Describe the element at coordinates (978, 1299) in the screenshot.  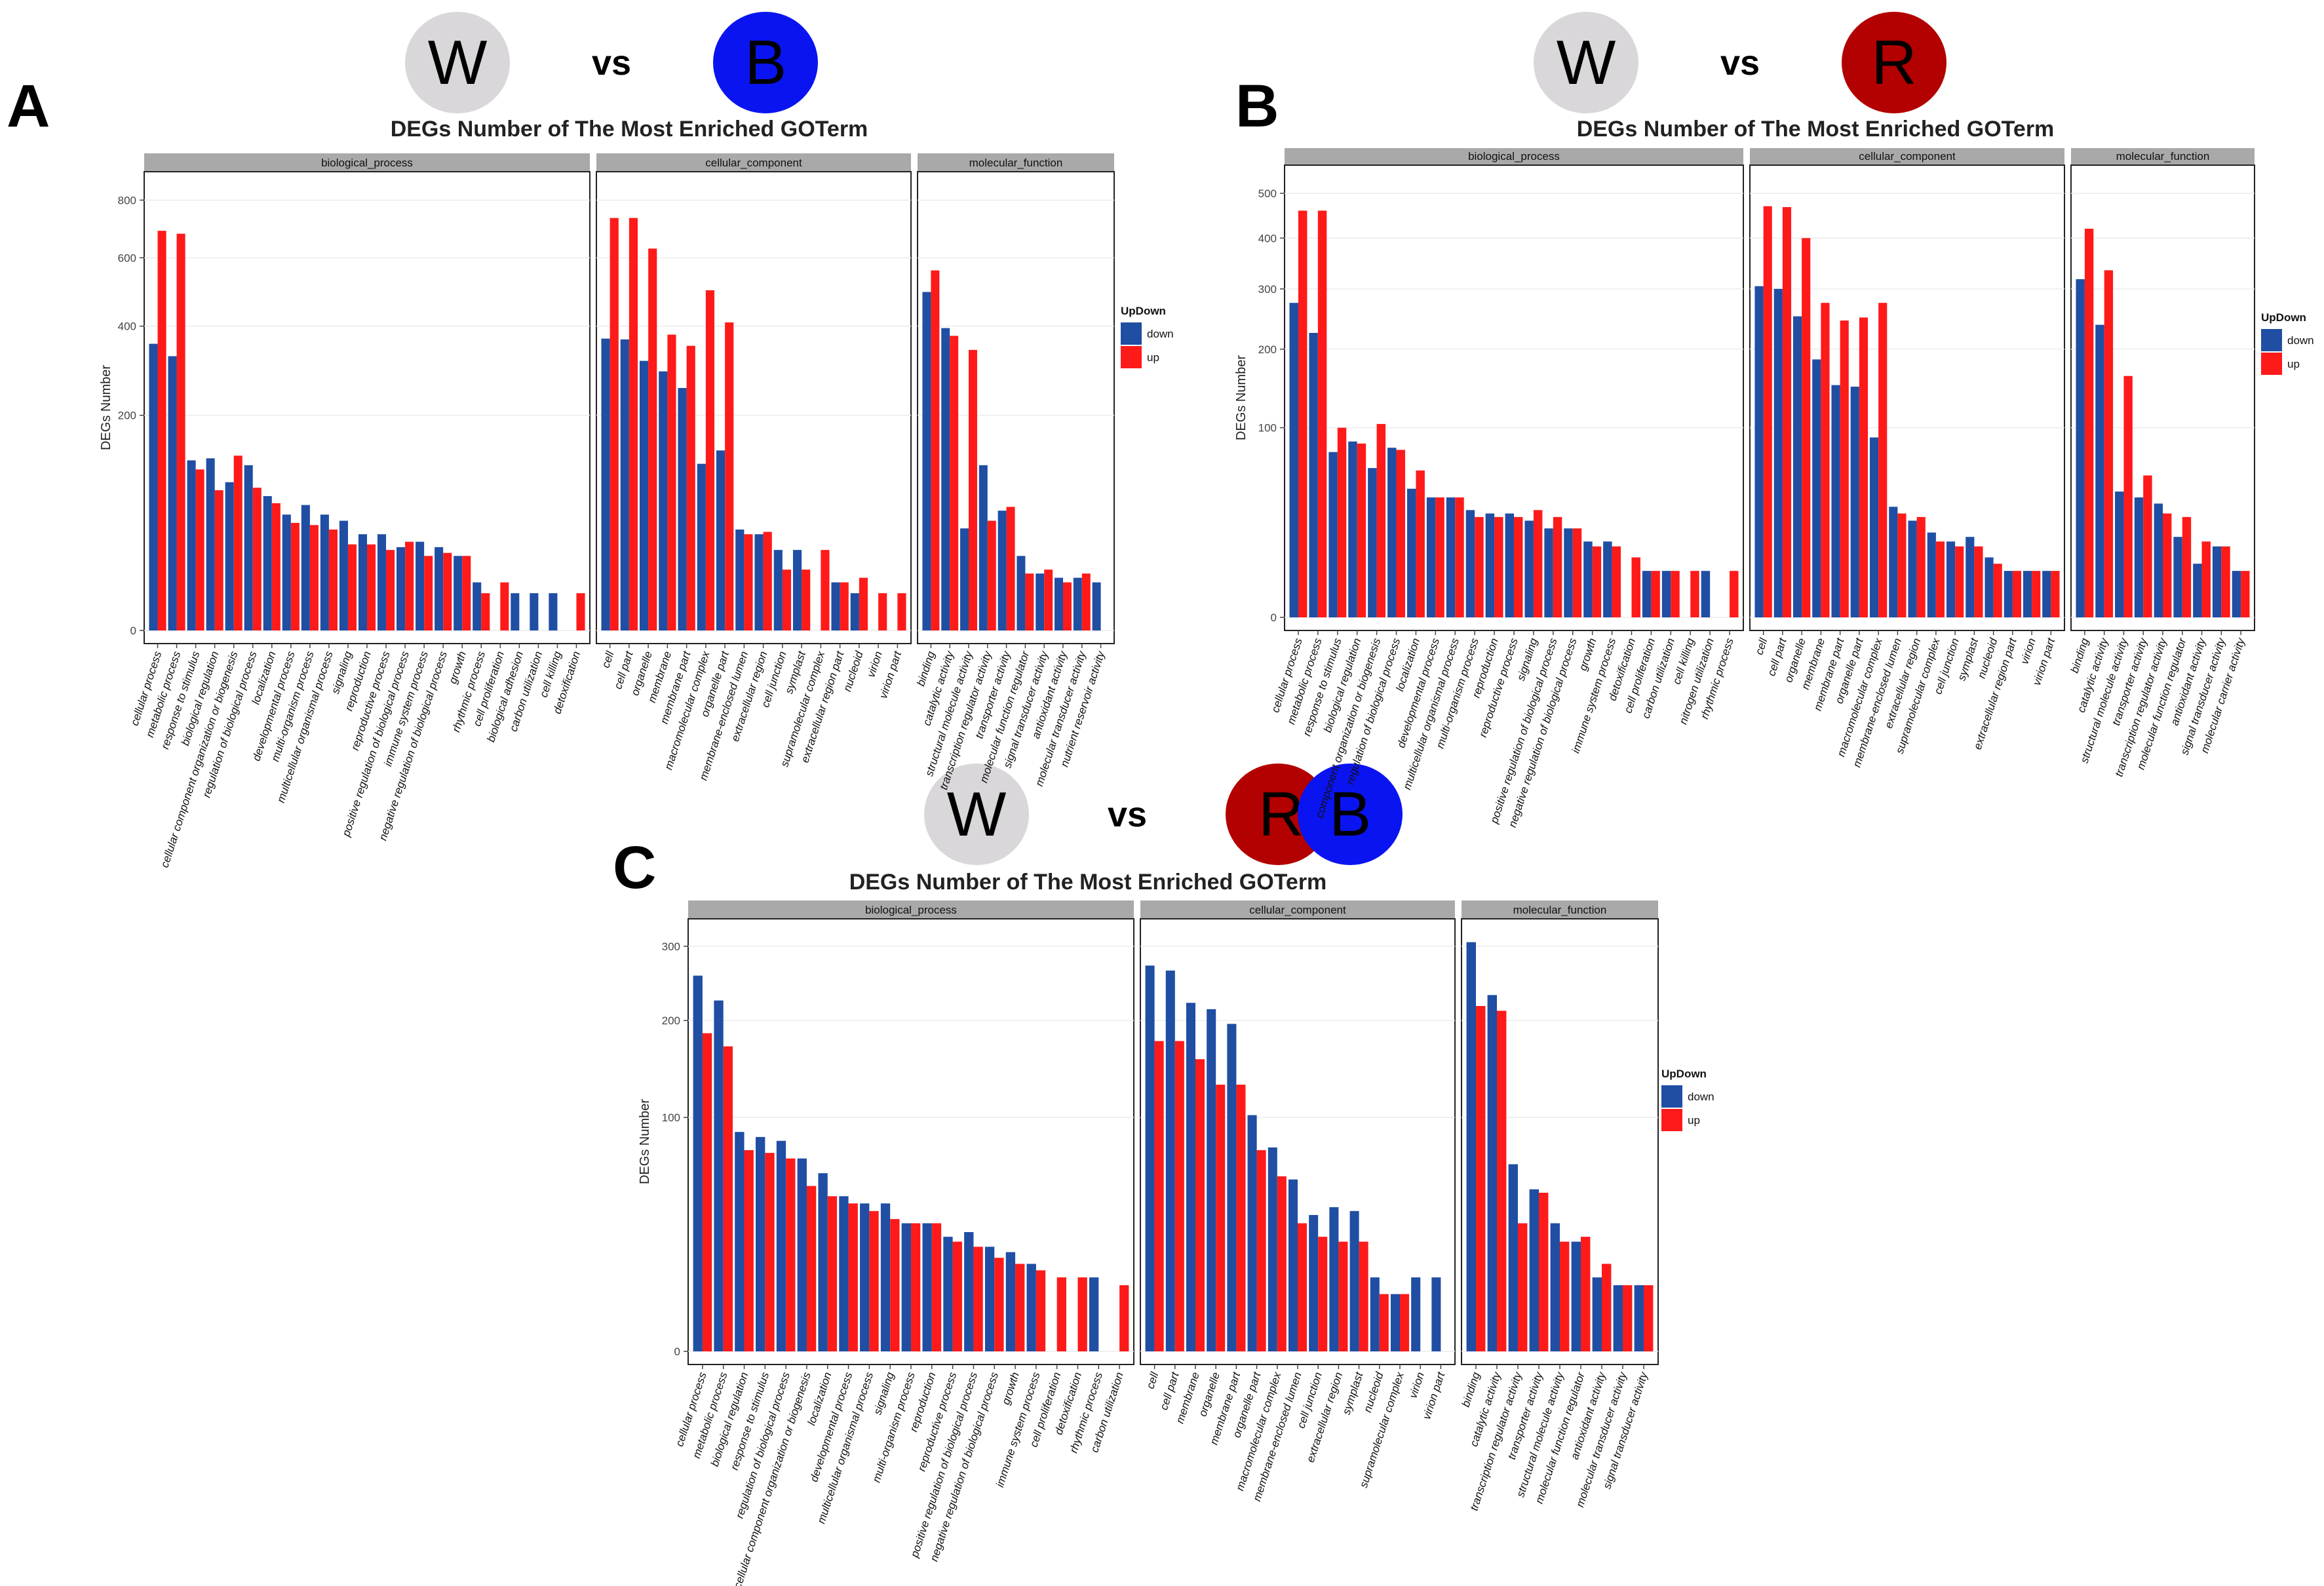
I see `bar-up-positive-regulation-of-biological-process` at that location.